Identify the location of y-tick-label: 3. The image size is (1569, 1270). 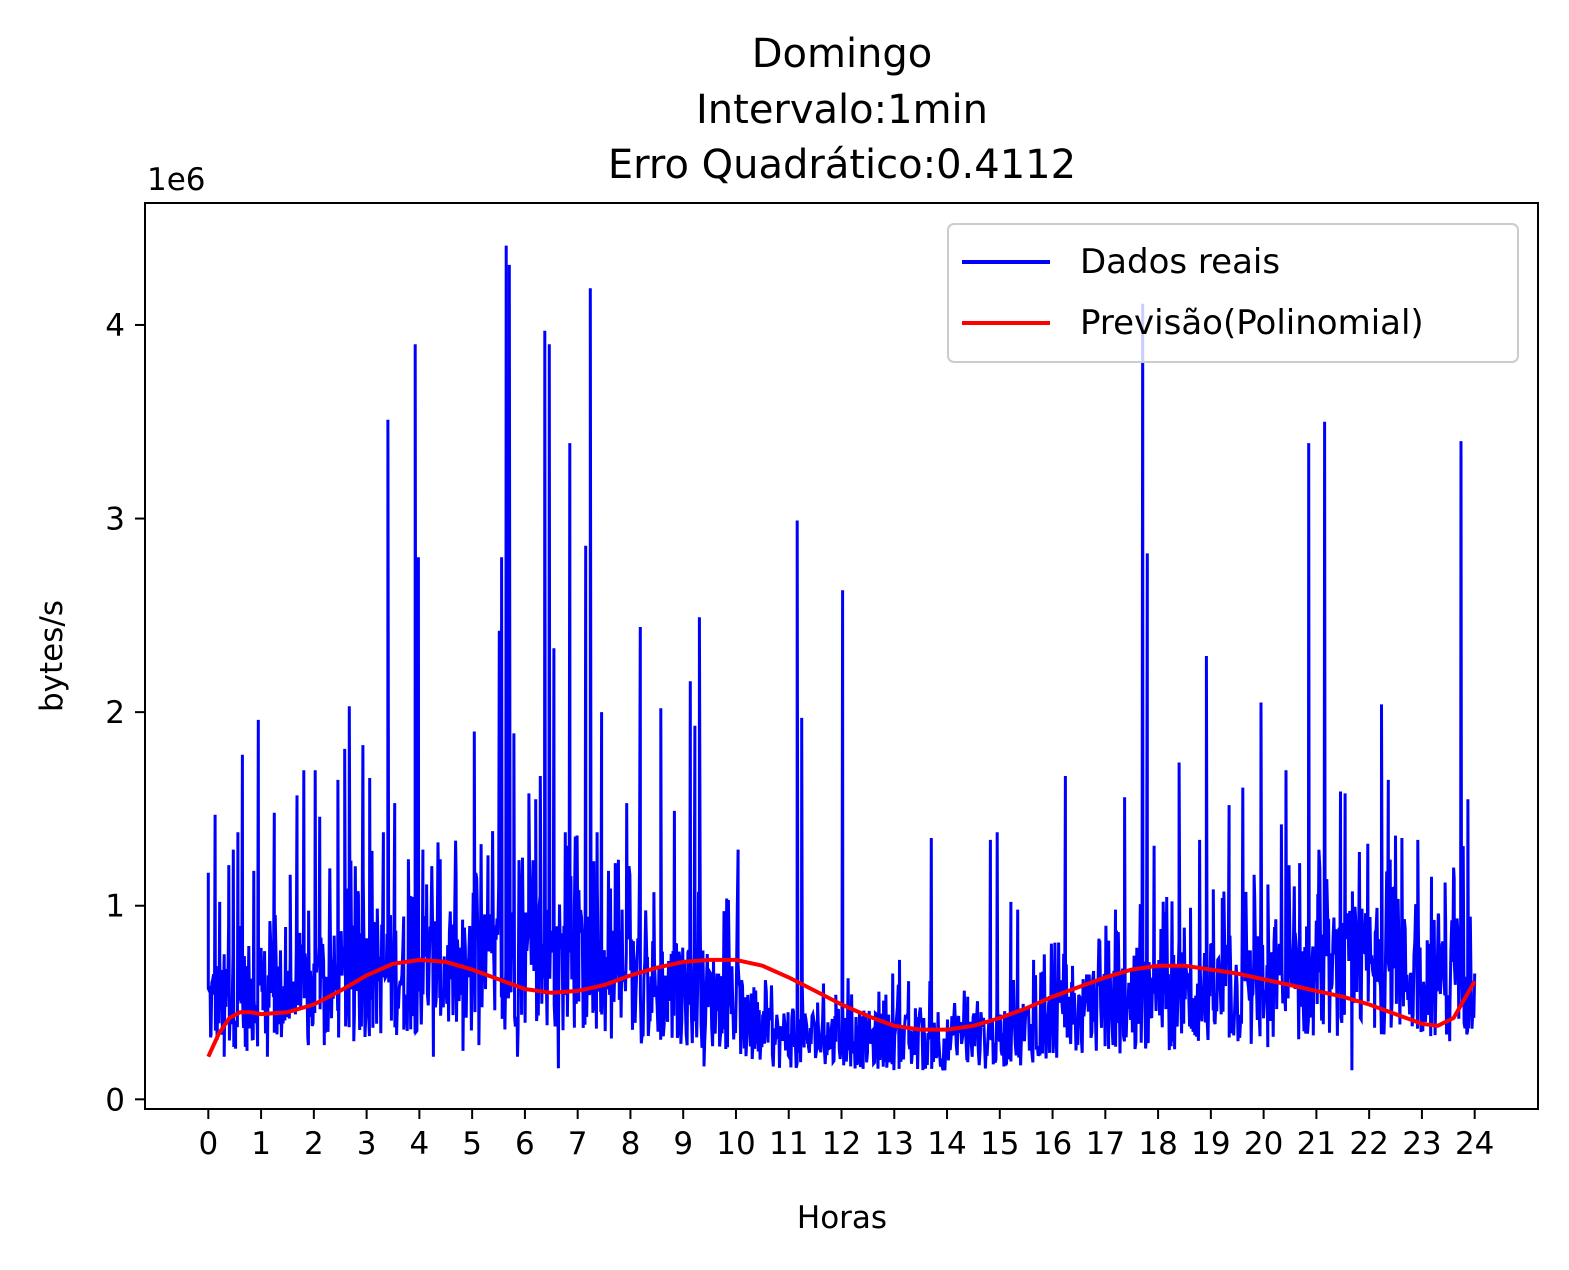
(115, 520).